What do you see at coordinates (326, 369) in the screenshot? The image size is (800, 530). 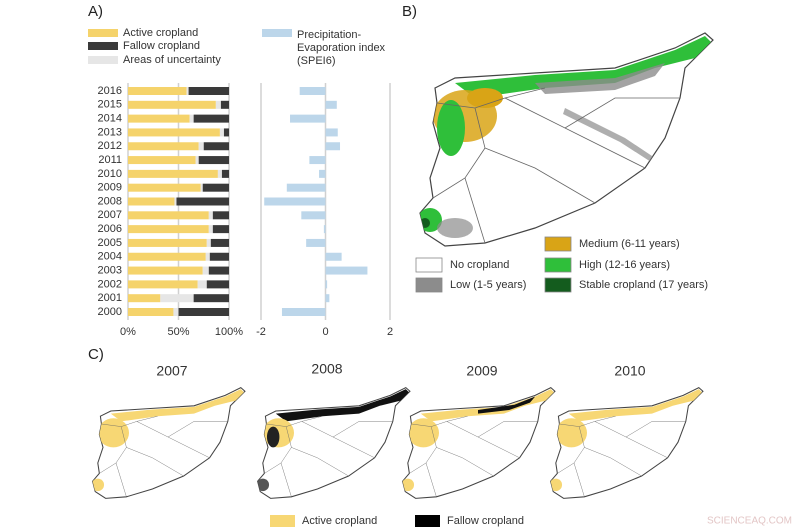 I see `map-year: 2008` at bounding box center [326, 369].